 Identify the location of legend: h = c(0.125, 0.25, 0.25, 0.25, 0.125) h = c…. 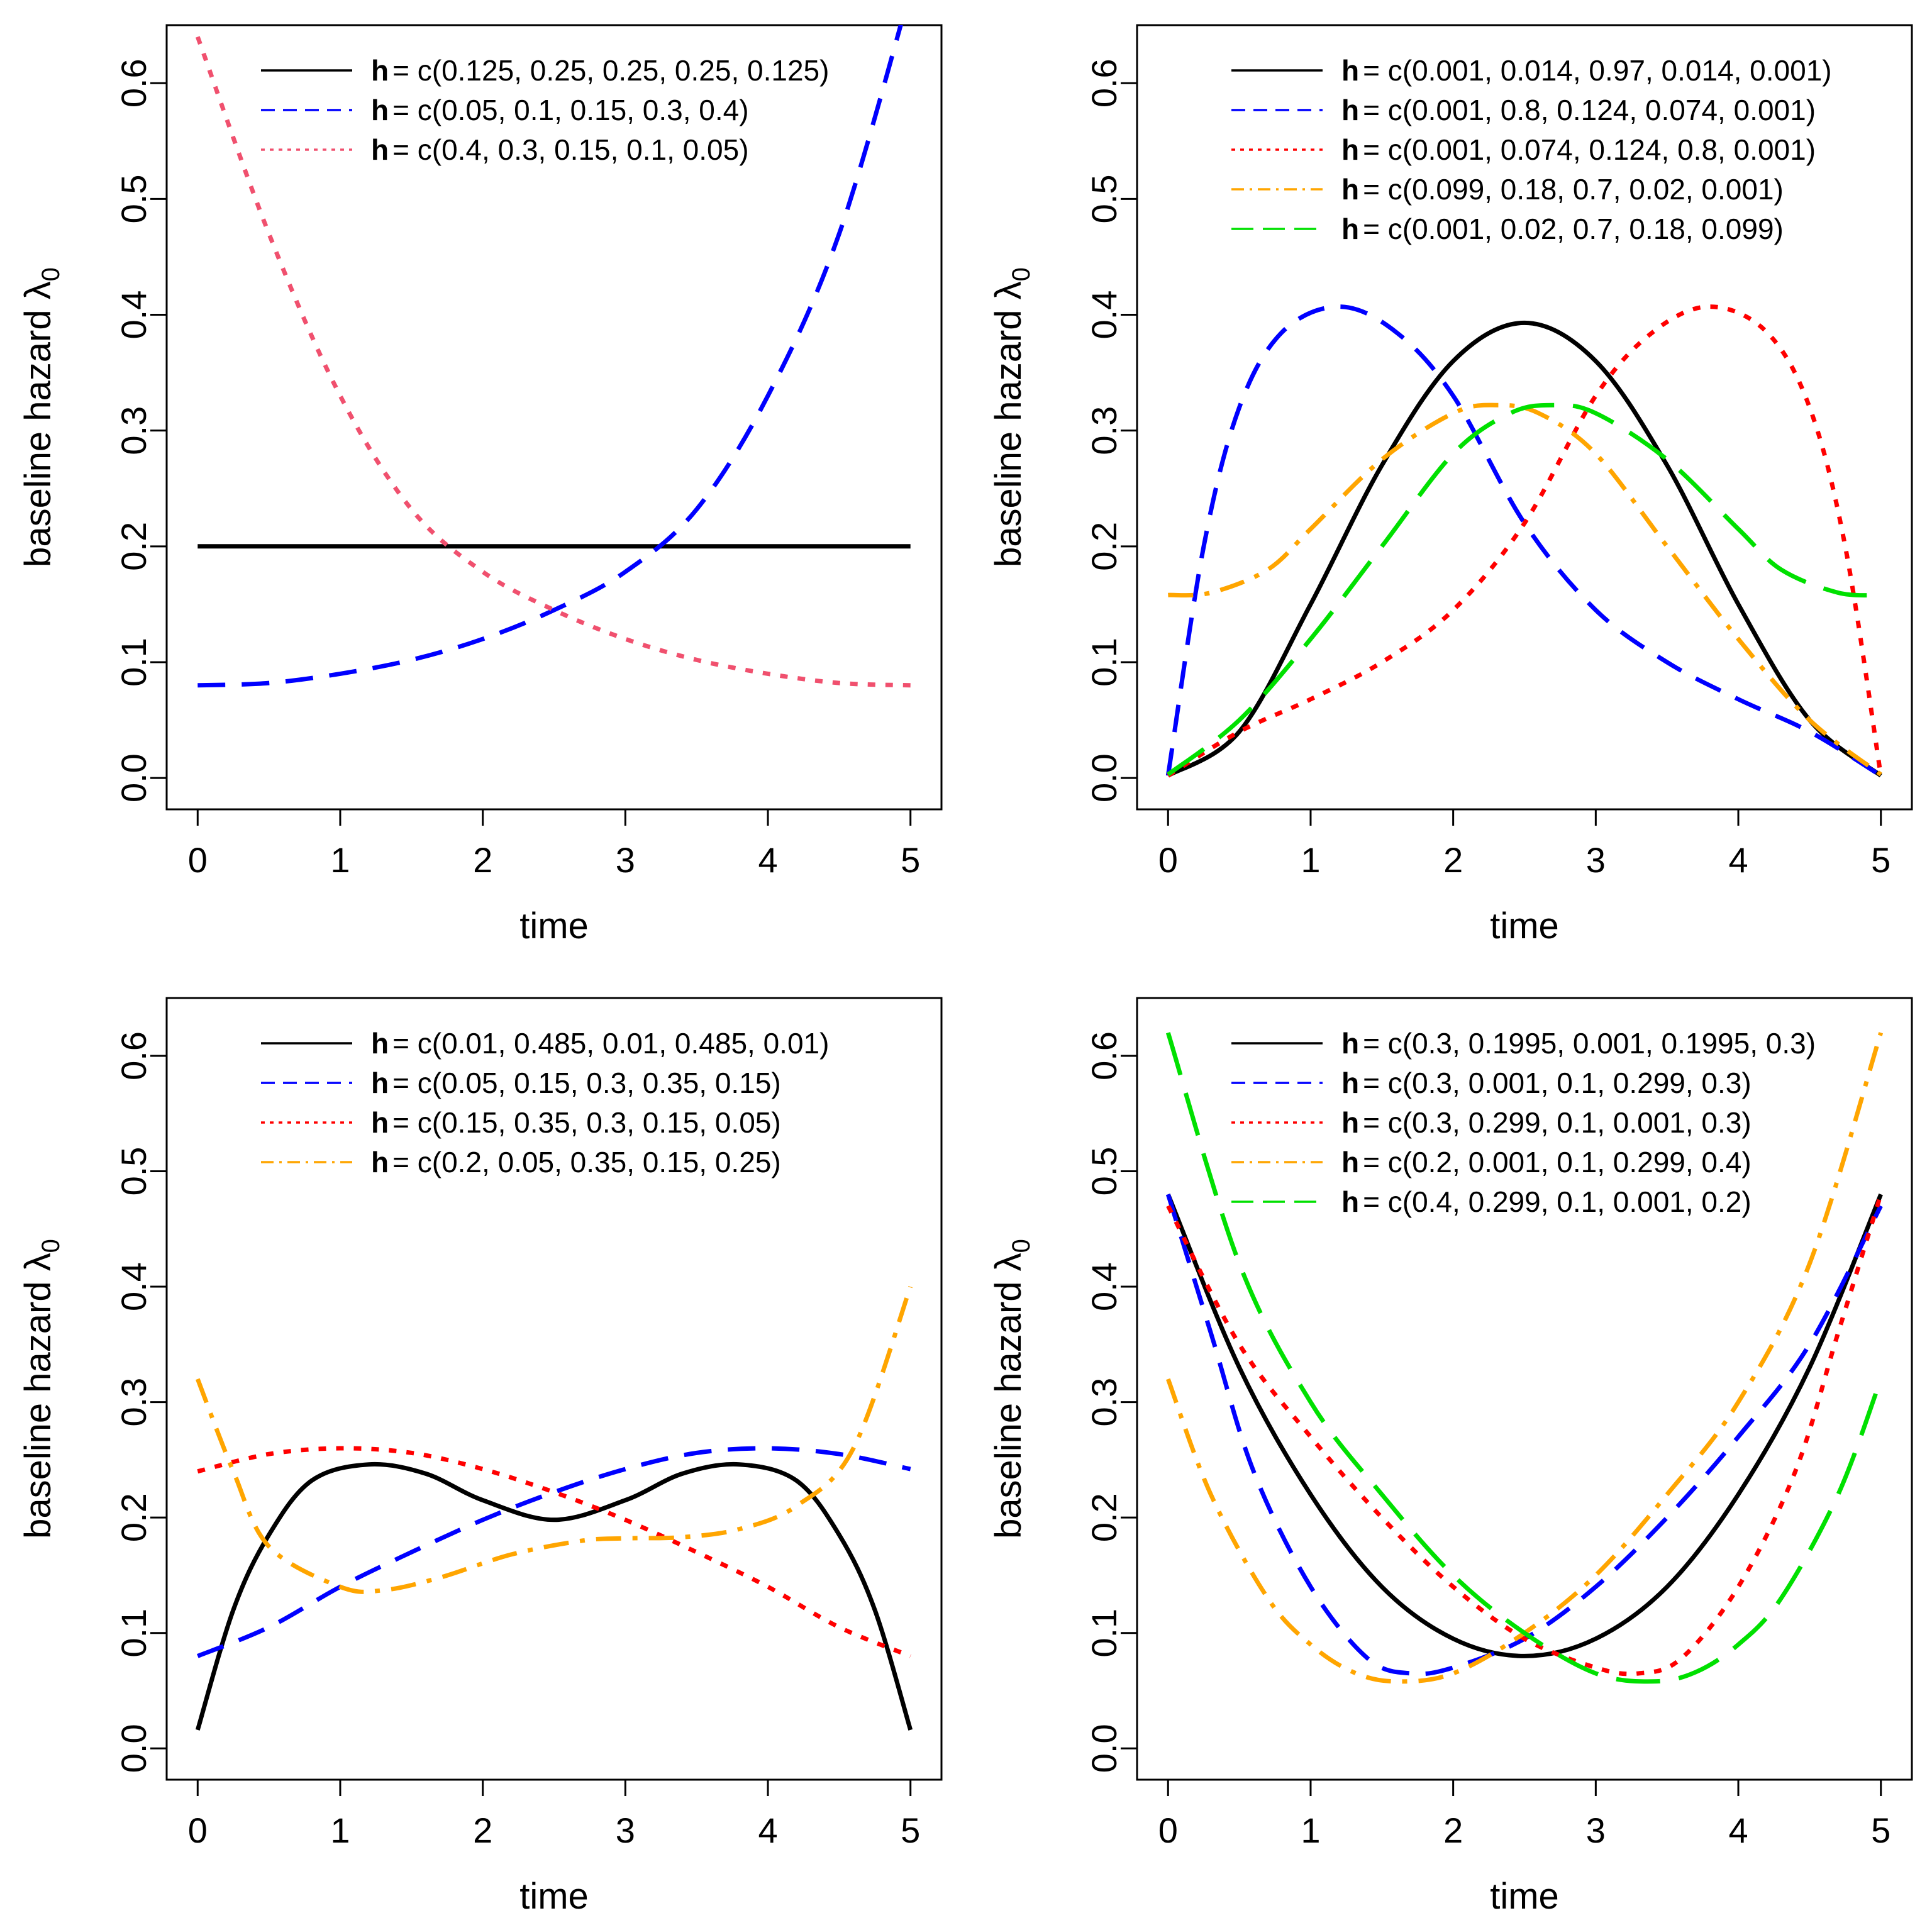
(545, 110).